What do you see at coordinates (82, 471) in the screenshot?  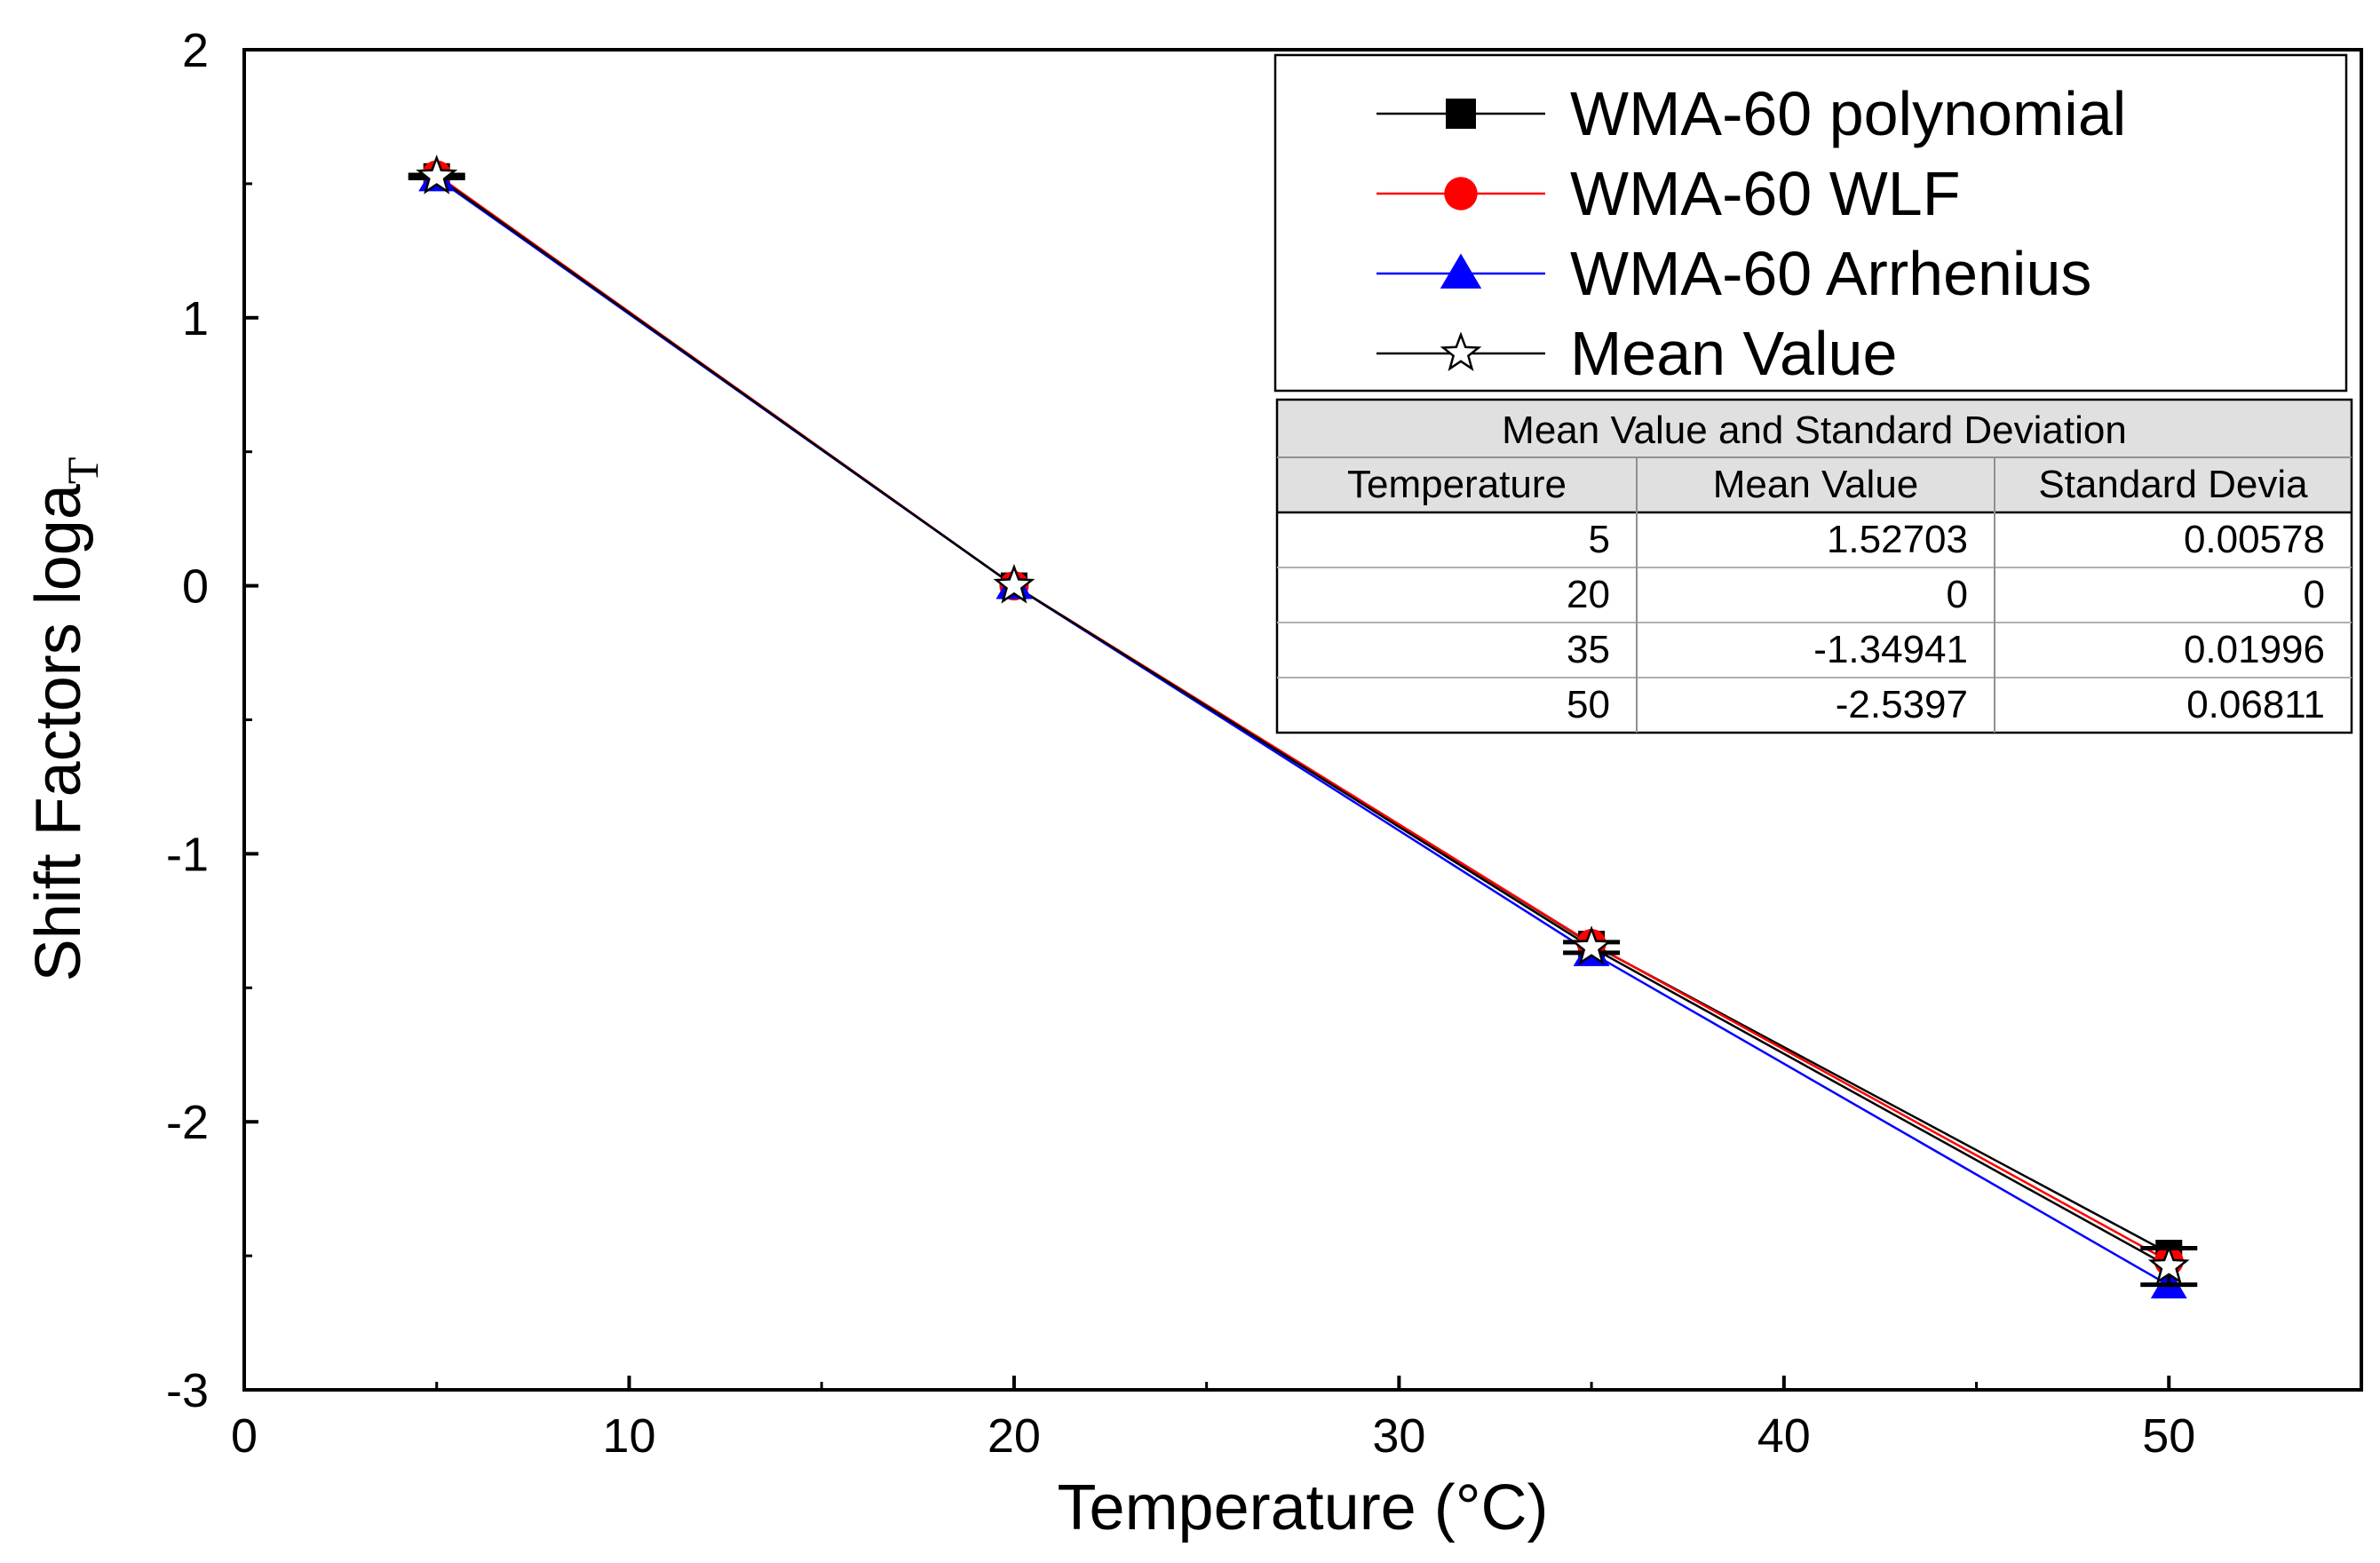 I see `y-axis-label-subscript: T` at bounding box center [82, 471].